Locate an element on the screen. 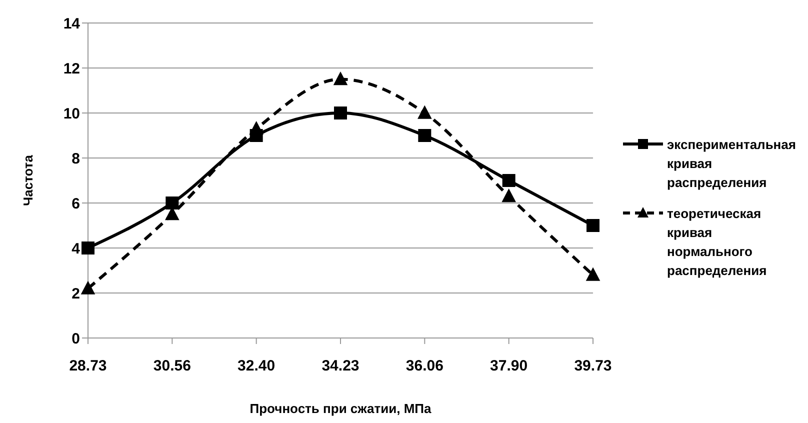 The image size is (808, 423). legend-label: теоретическая кривая нормального распределения is located at coordinates (717, 242).